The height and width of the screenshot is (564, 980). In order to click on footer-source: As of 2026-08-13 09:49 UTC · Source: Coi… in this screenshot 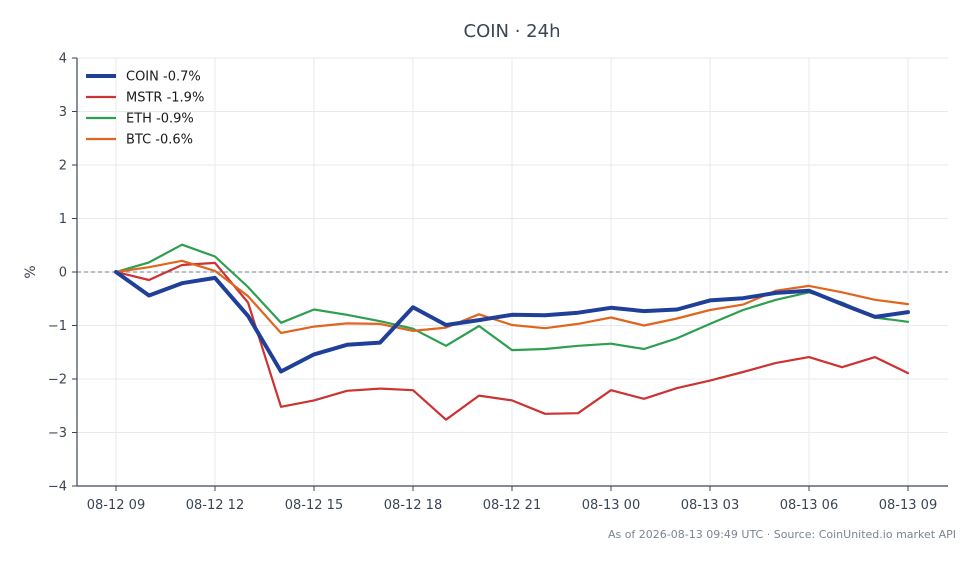, I will do `click(782, 534)`.